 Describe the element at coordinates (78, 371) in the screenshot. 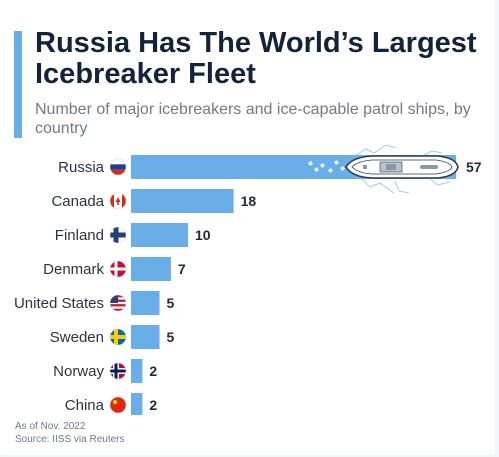

I see `category-label: Norway` at that location.